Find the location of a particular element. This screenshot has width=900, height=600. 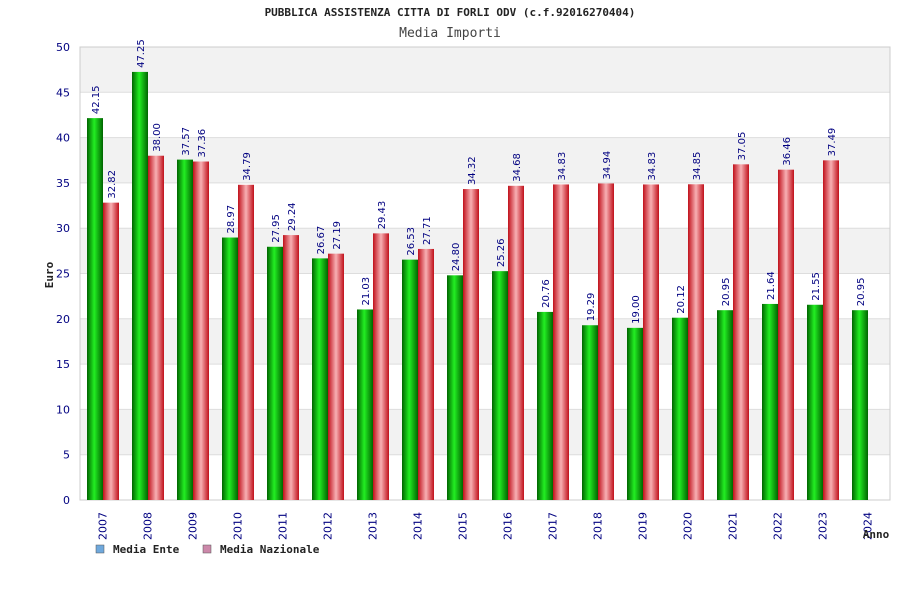

value-label: 20.76 is located at coordinates (546, 293).